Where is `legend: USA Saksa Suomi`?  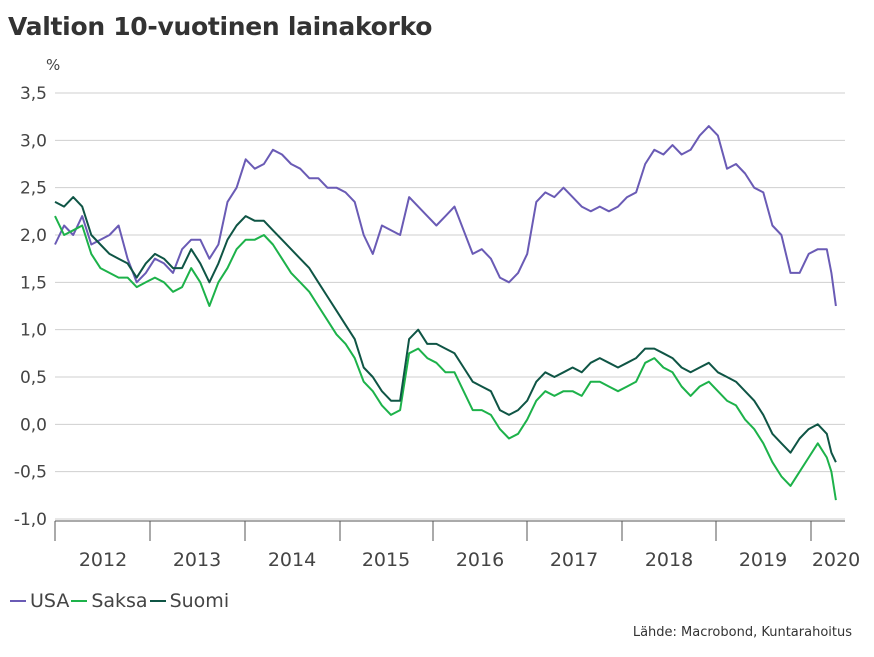
legend: USA Saksa Suomi is located at coordinates (120, 601).